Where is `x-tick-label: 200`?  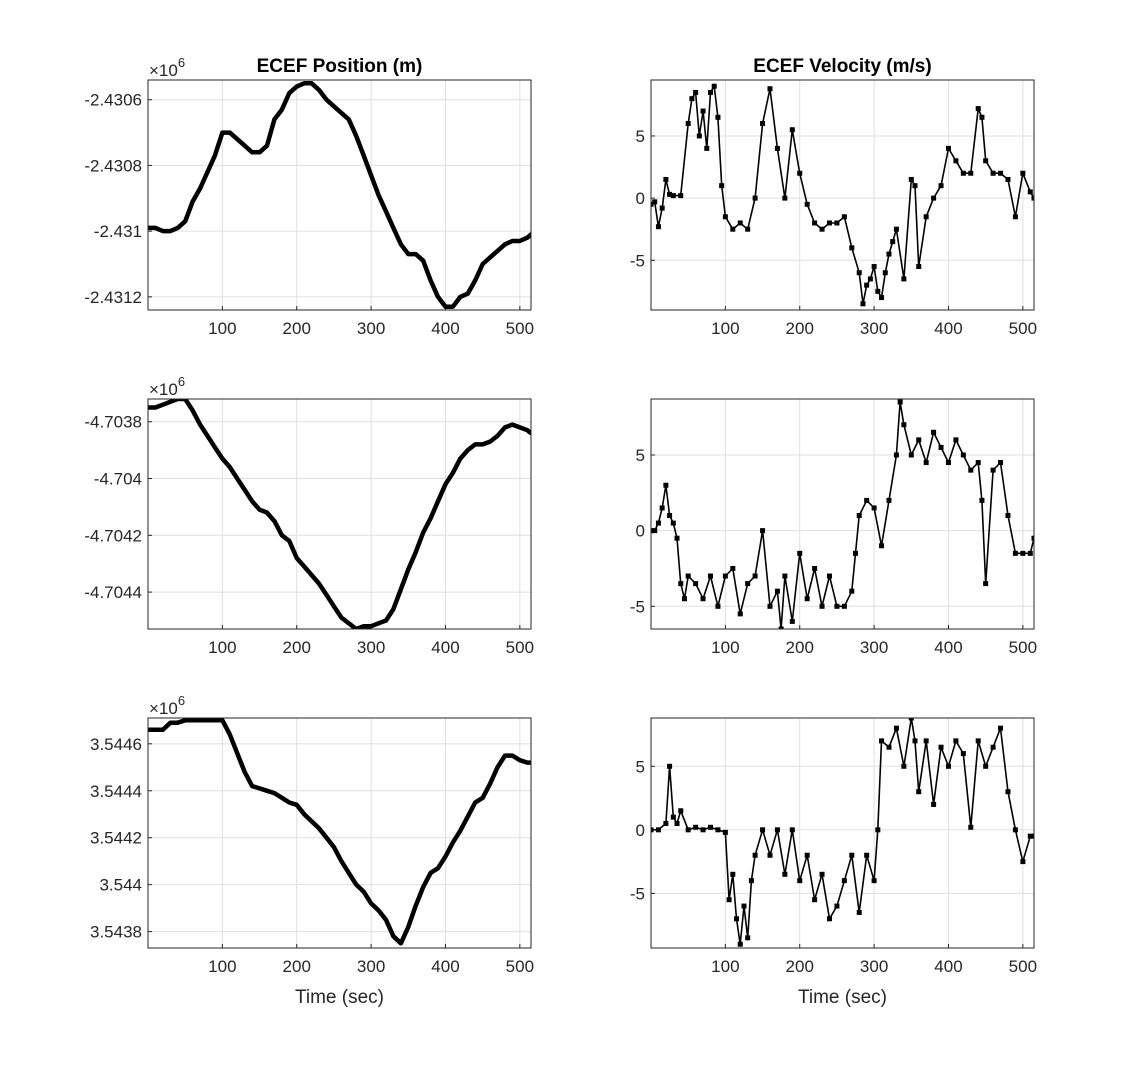 x-tick-label: 200 is located at coordinates (800, 328).